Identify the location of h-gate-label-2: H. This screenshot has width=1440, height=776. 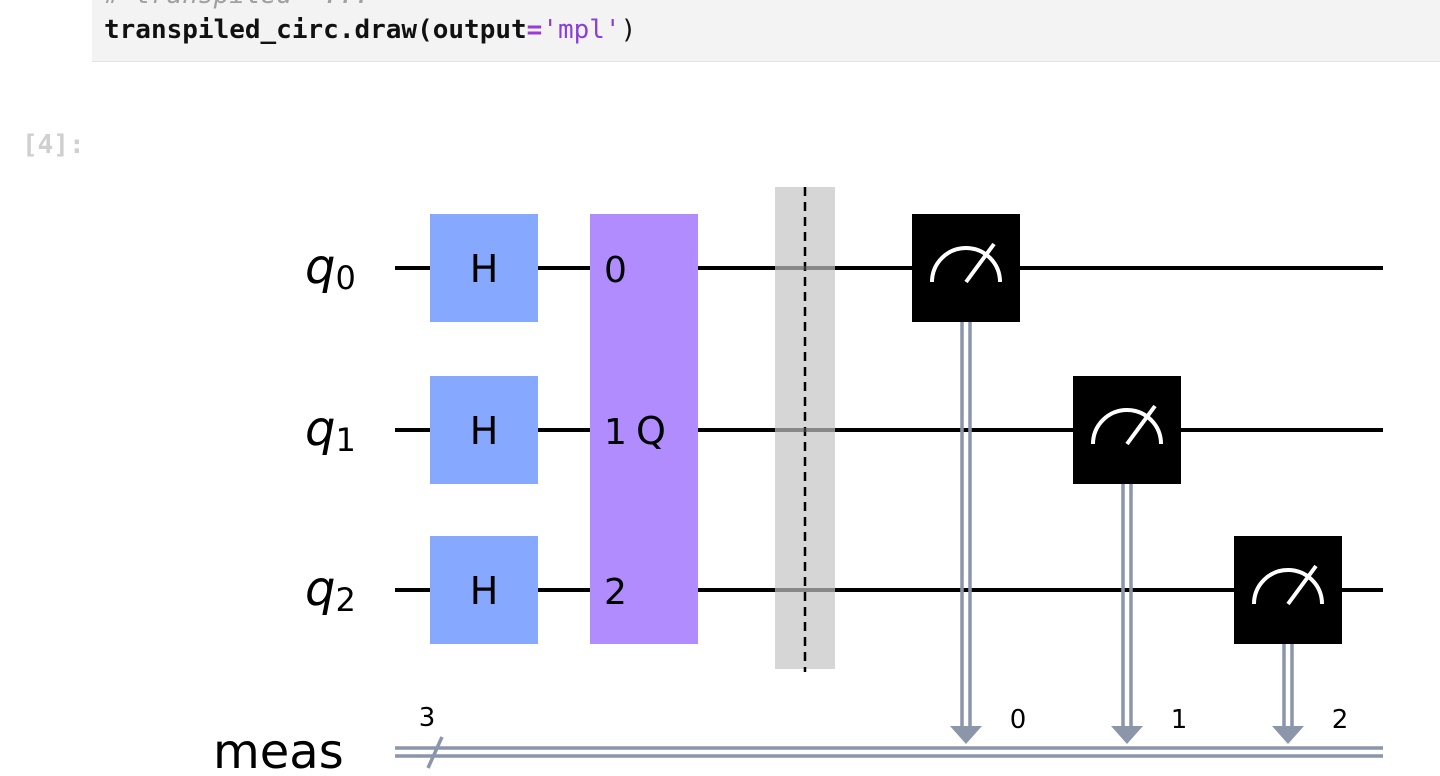
(484, 591).